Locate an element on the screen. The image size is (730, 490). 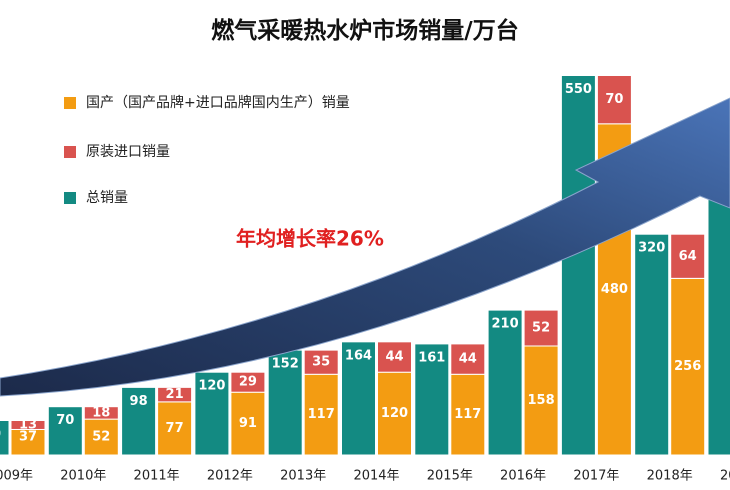
value-label: 37 is located at coordinates (28, 437).